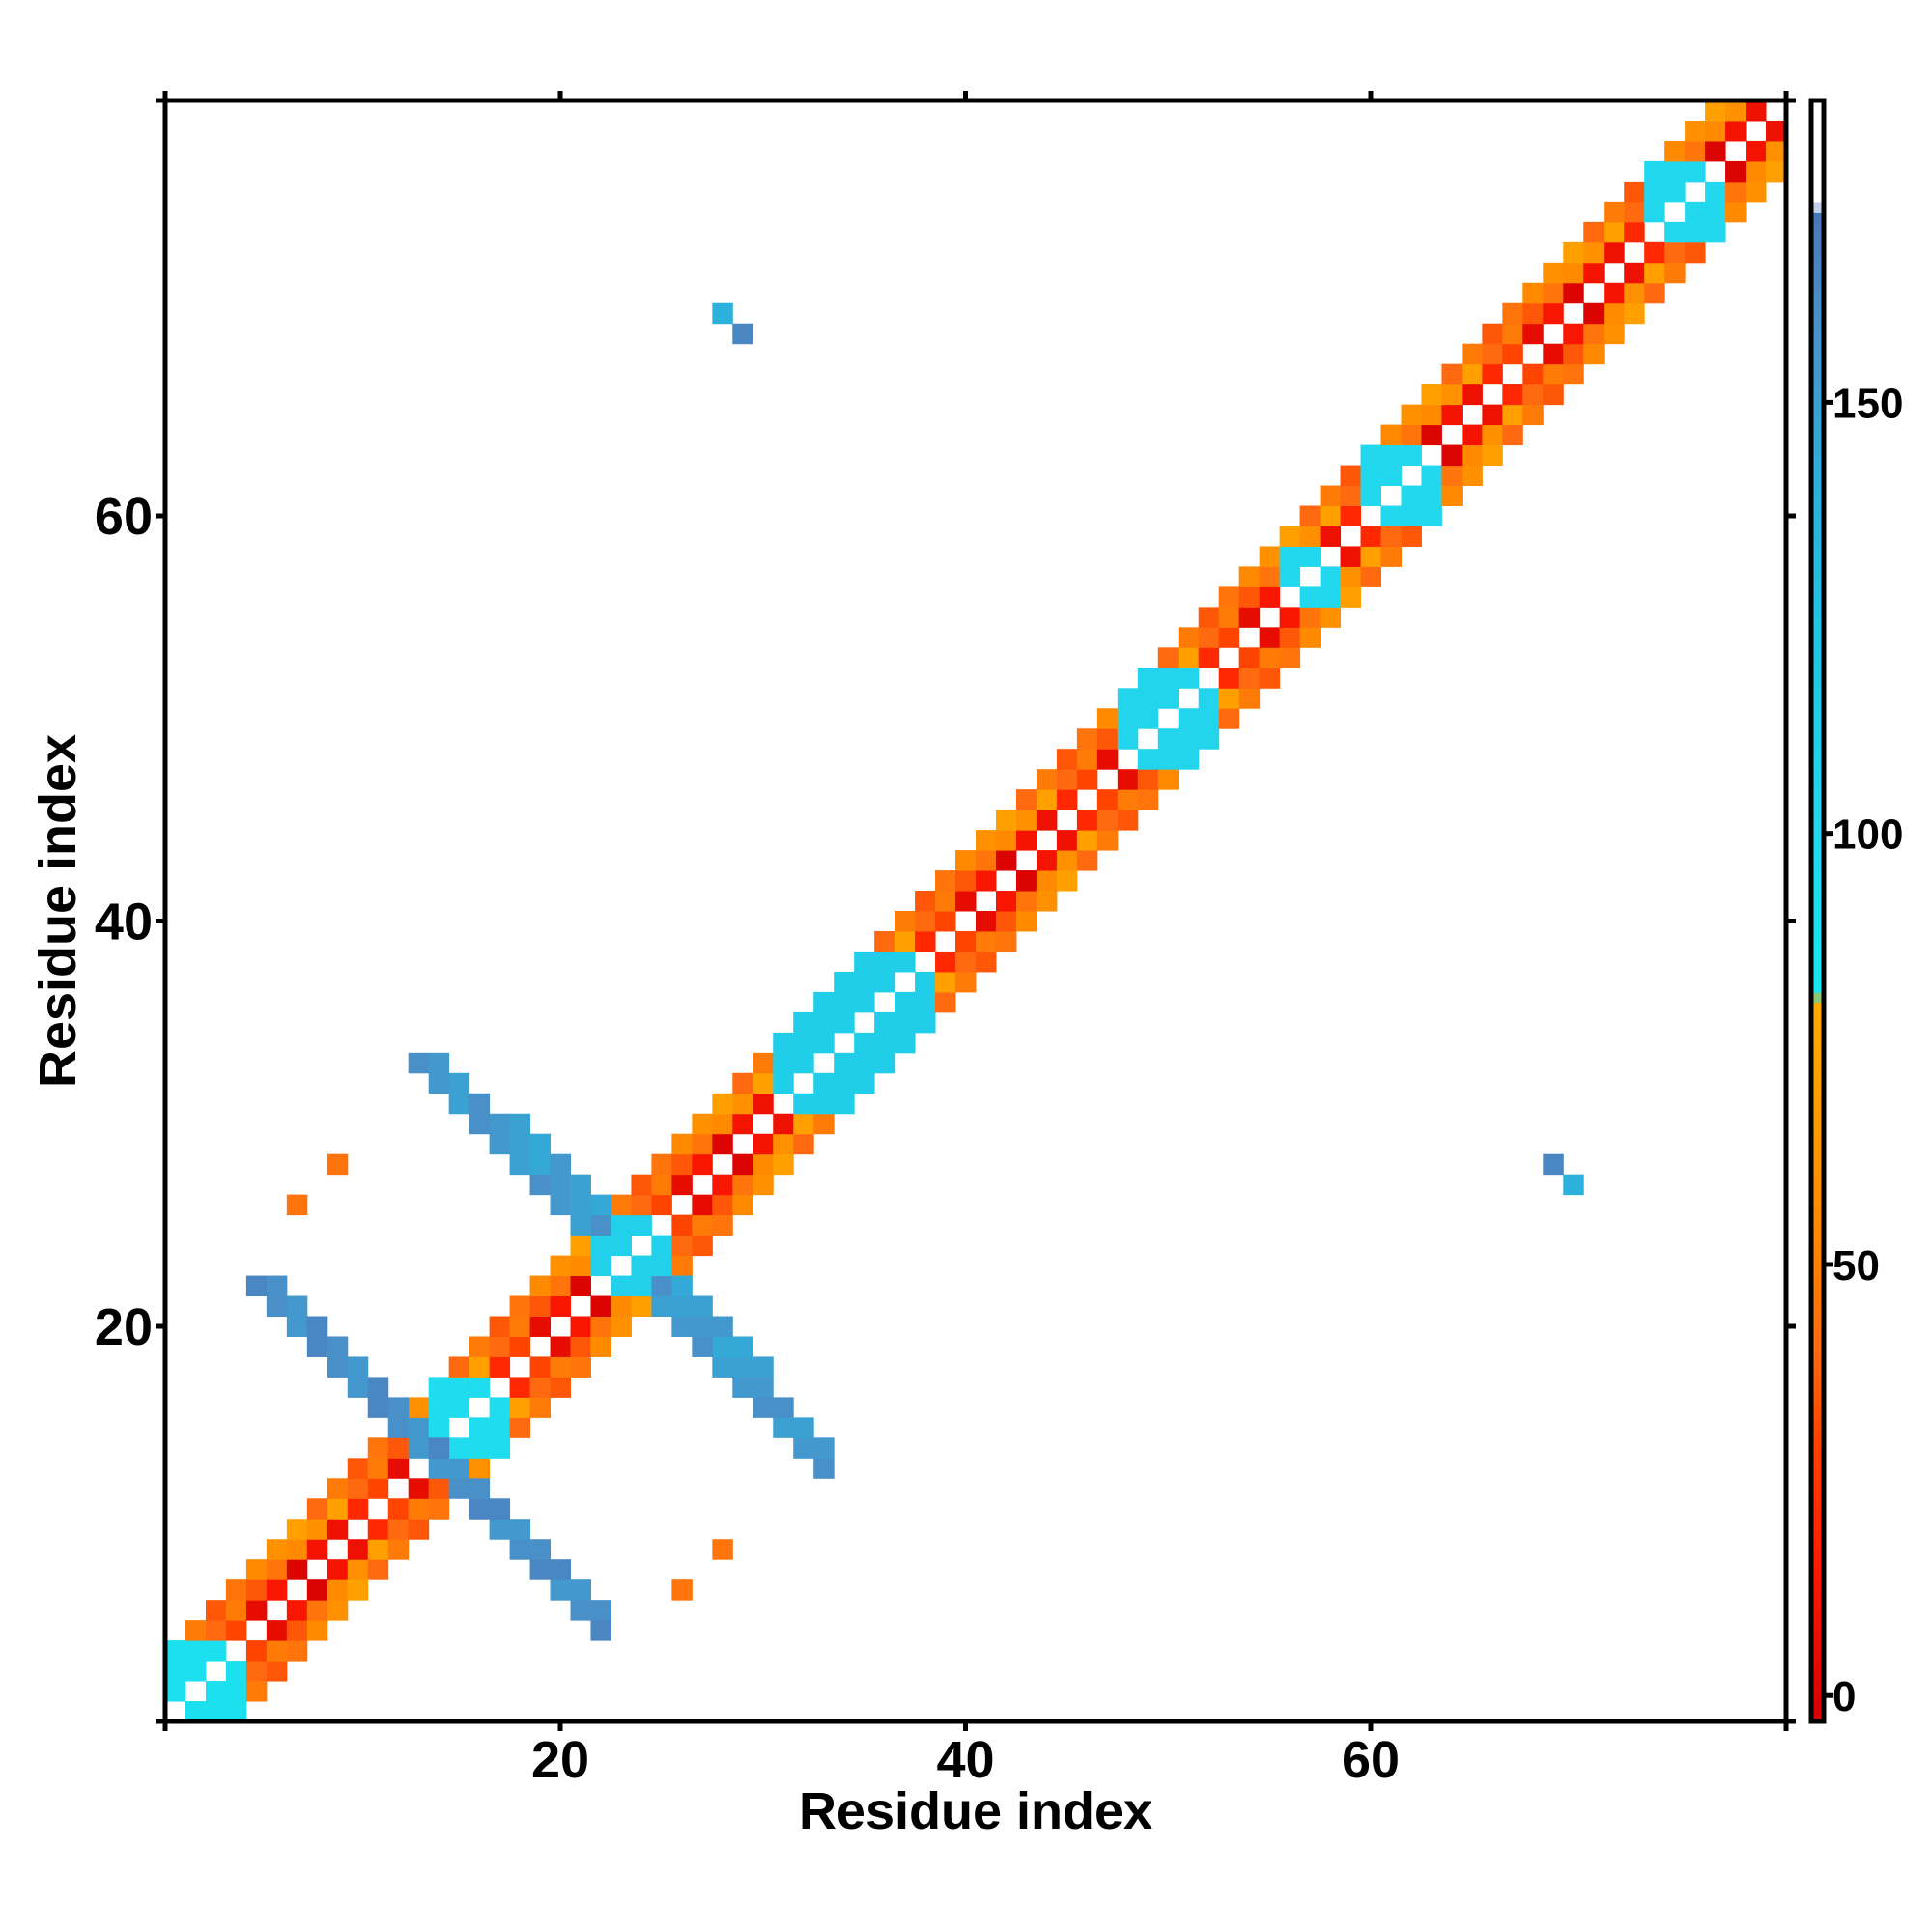 The image size is (1932, 1932). What do you see at coordinates (124, 1327) in the screenshot?
I see `y-tick-label: 20` at bounding box center [124, 1327].